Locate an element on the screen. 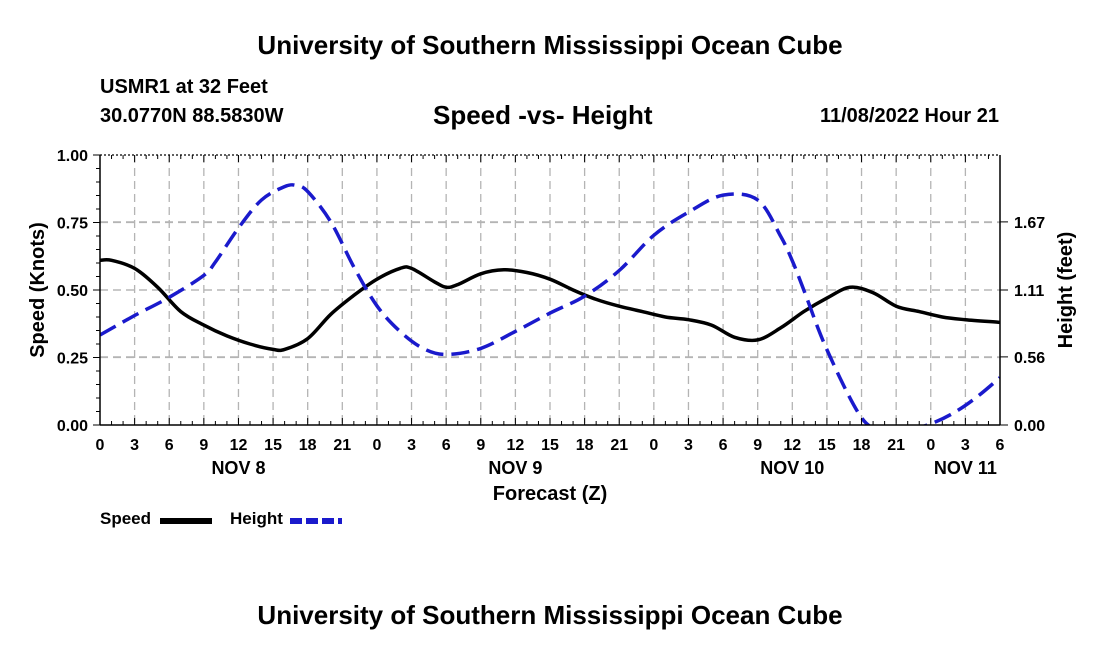  y-axis-title: Speed (Knots) is located at coordinates (38, 290).